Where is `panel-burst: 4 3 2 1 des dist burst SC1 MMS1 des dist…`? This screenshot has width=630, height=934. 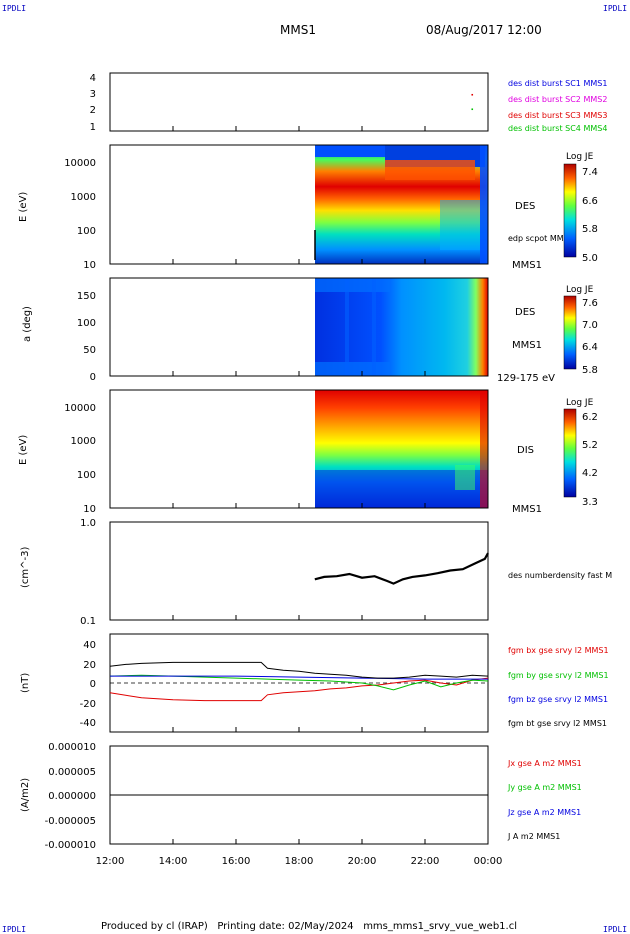
panel-burst: 4 3 2 1 des dist burst SC1 MMS1 des dist… is located at coordinates (348, 102).